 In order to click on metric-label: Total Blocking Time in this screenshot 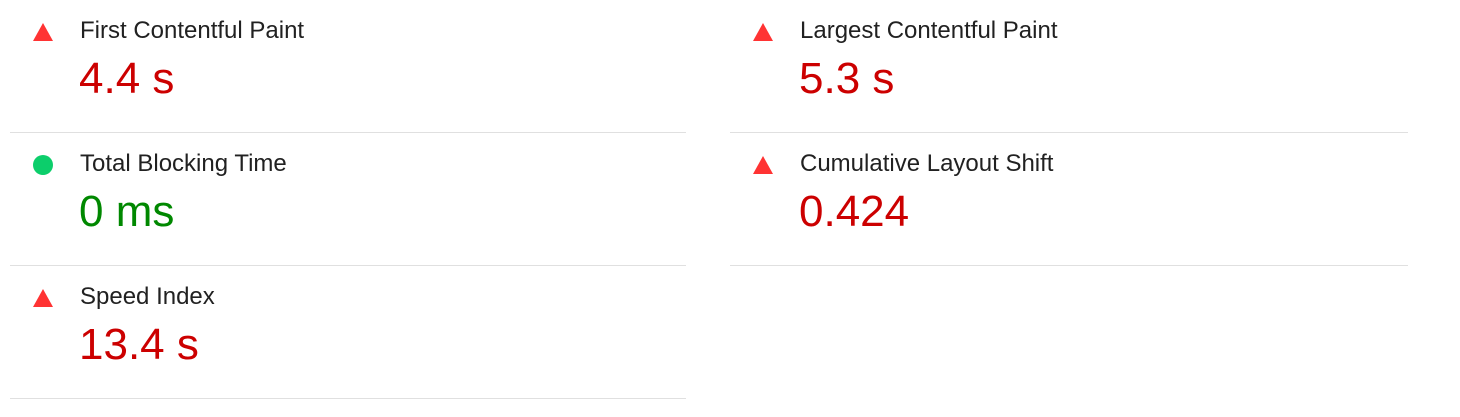, I will do `click(183, 163)`.